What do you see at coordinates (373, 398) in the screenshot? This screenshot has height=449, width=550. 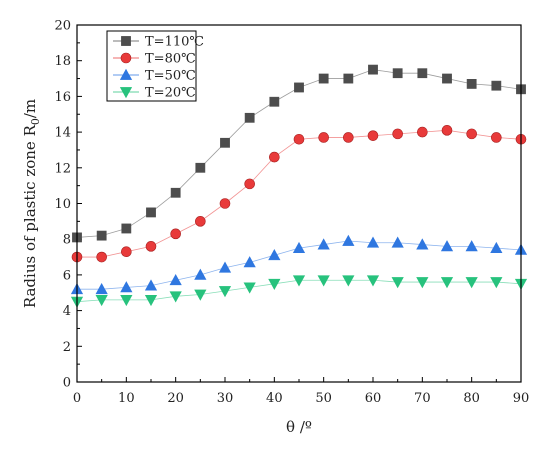 I see `x-tick-label: 60` at bounding box center [373, 398].